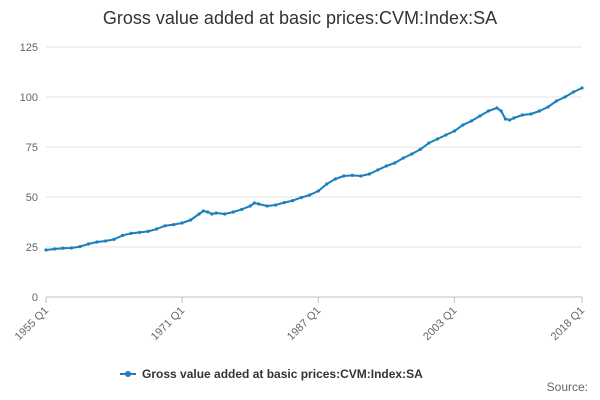  Describe the element at coordinates (29, 48) in the screenshot. I see `y-tick-label: 125` at that location.